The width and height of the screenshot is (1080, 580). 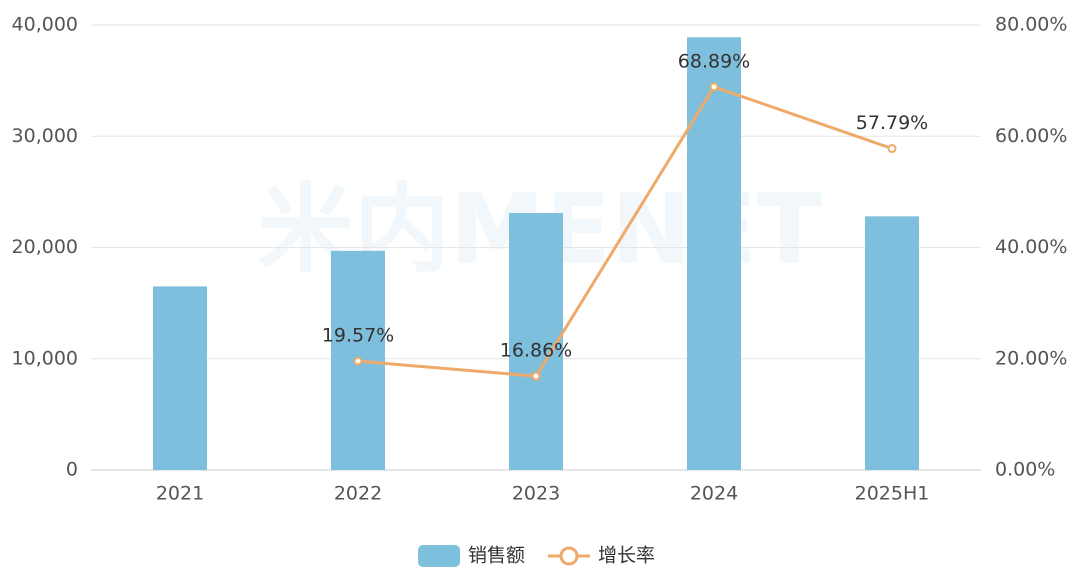 I want to click on y2-tick-label: 0.00%, so click(x=1025, y=470).